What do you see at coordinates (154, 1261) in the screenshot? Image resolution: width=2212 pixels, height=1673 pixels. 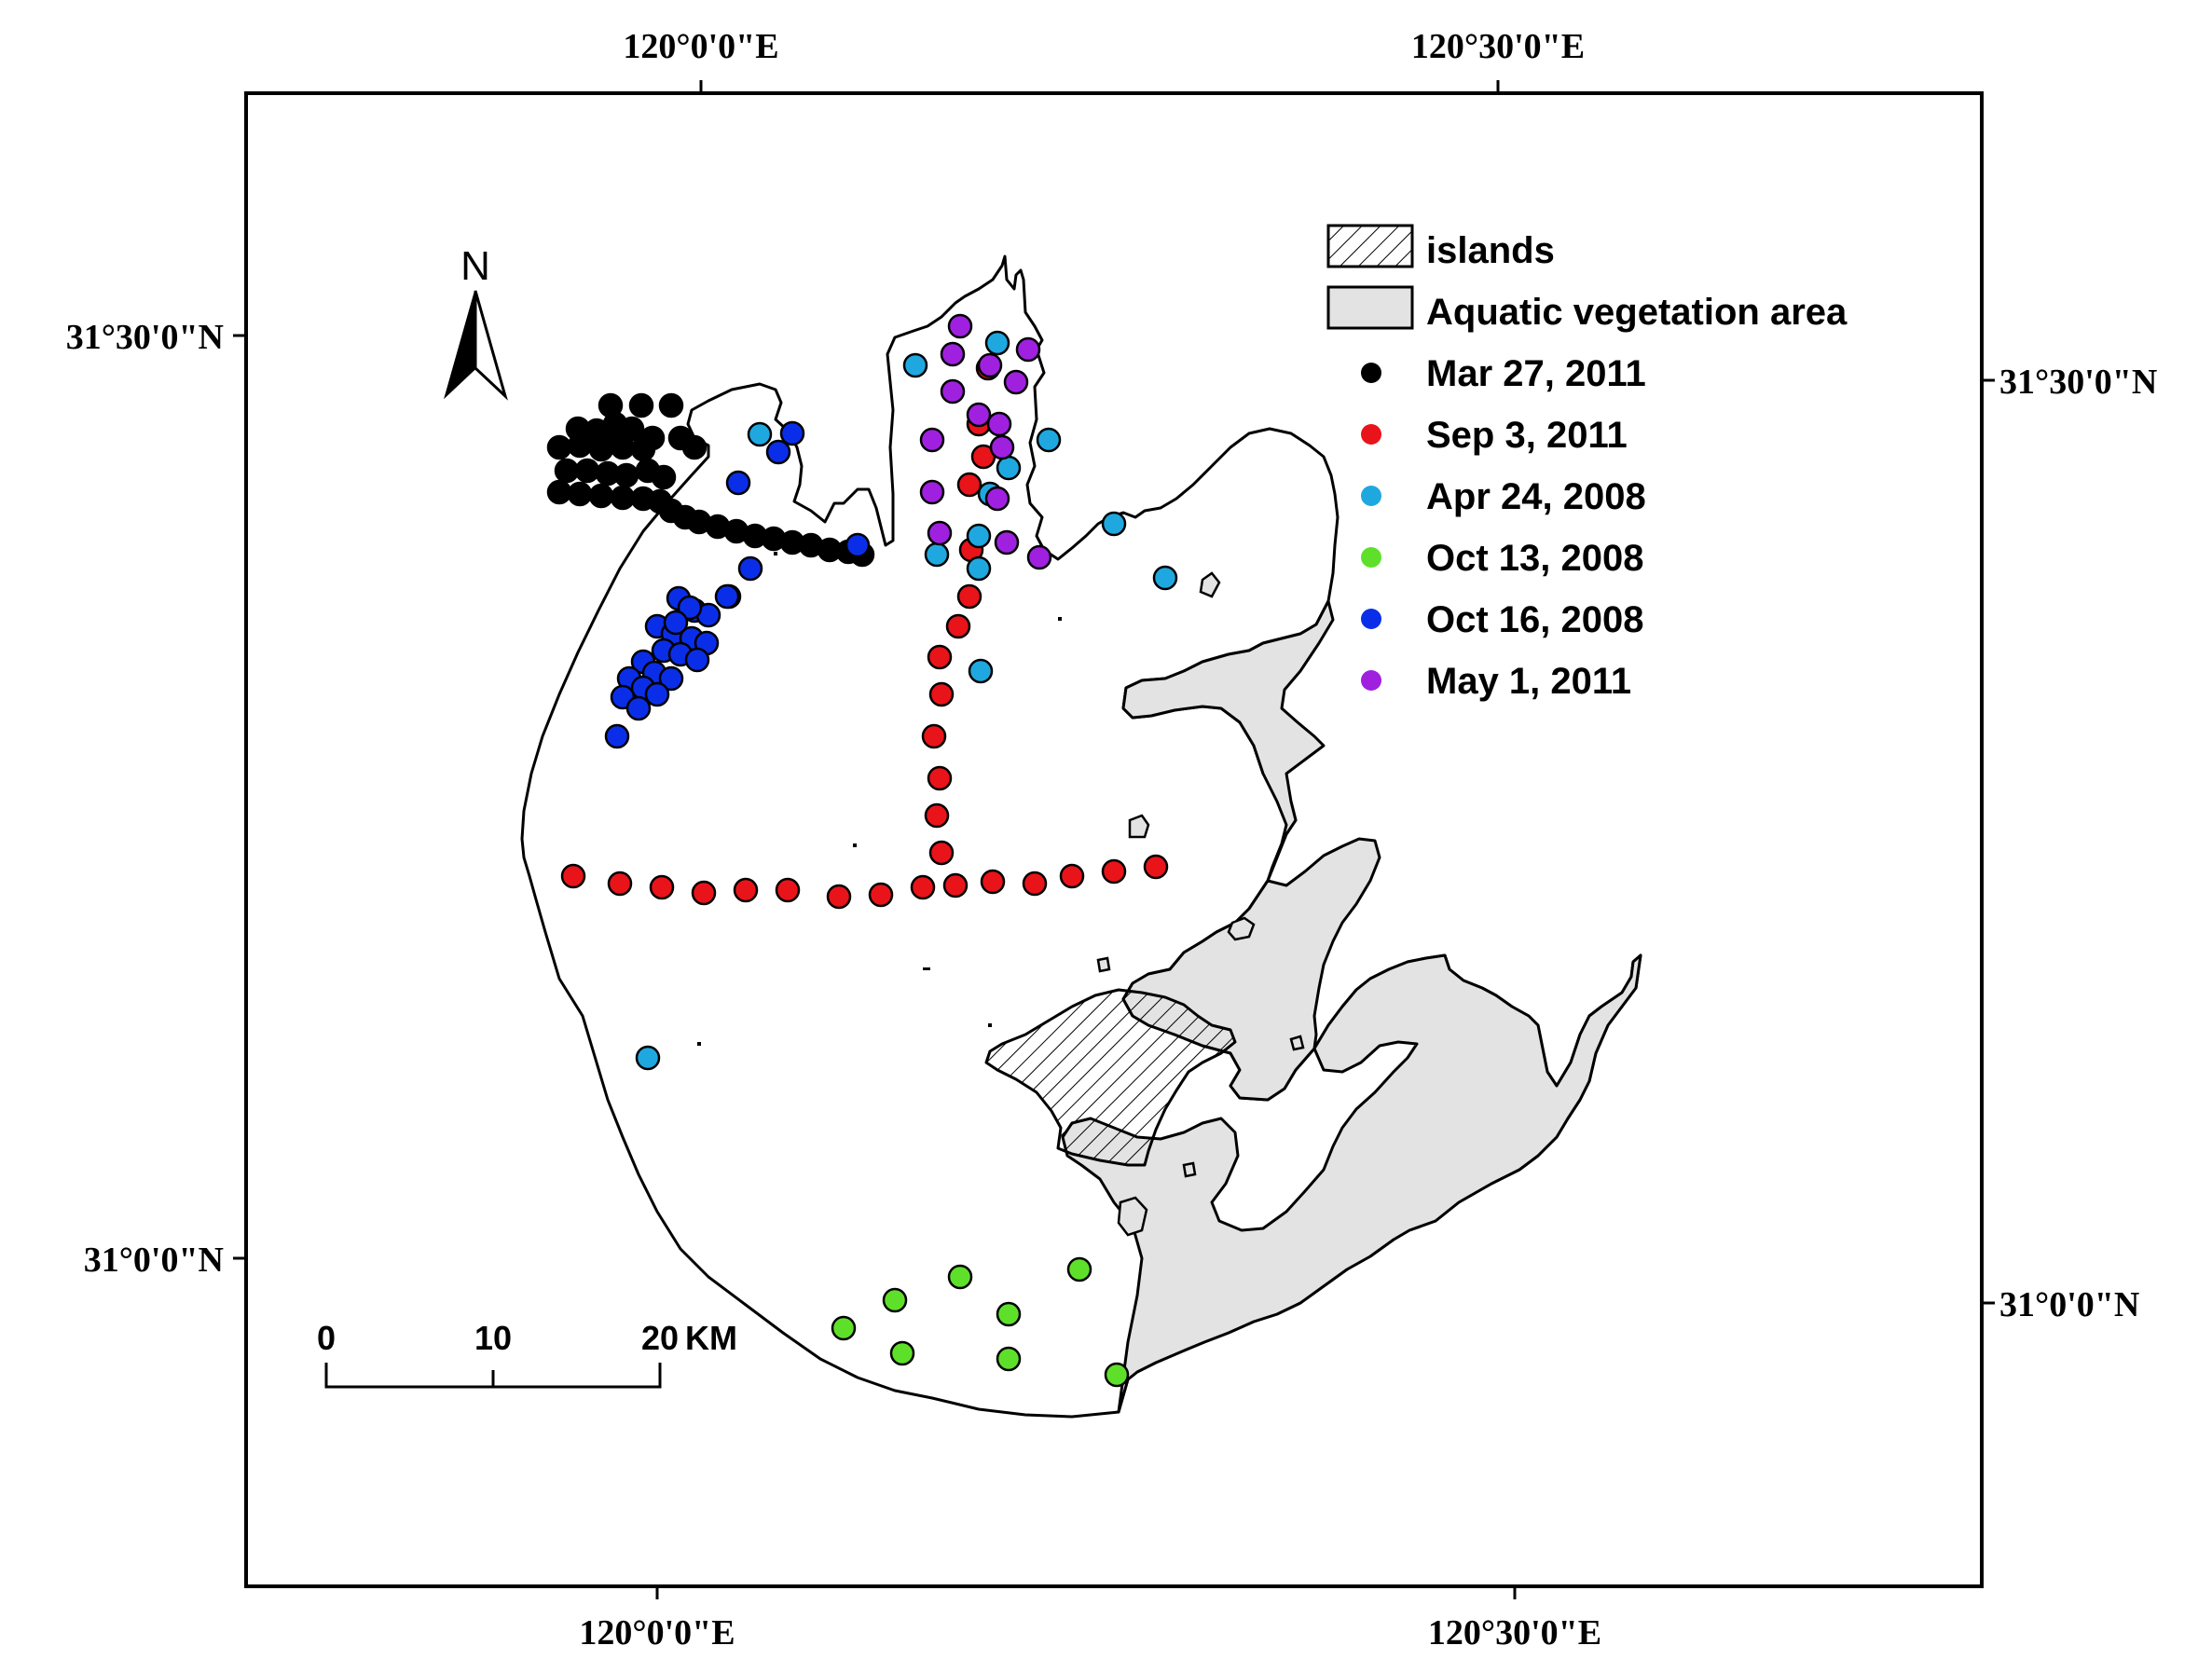 I see `left-lat-label-2: 31°0'0"N` at bounding box center [154, 1261].